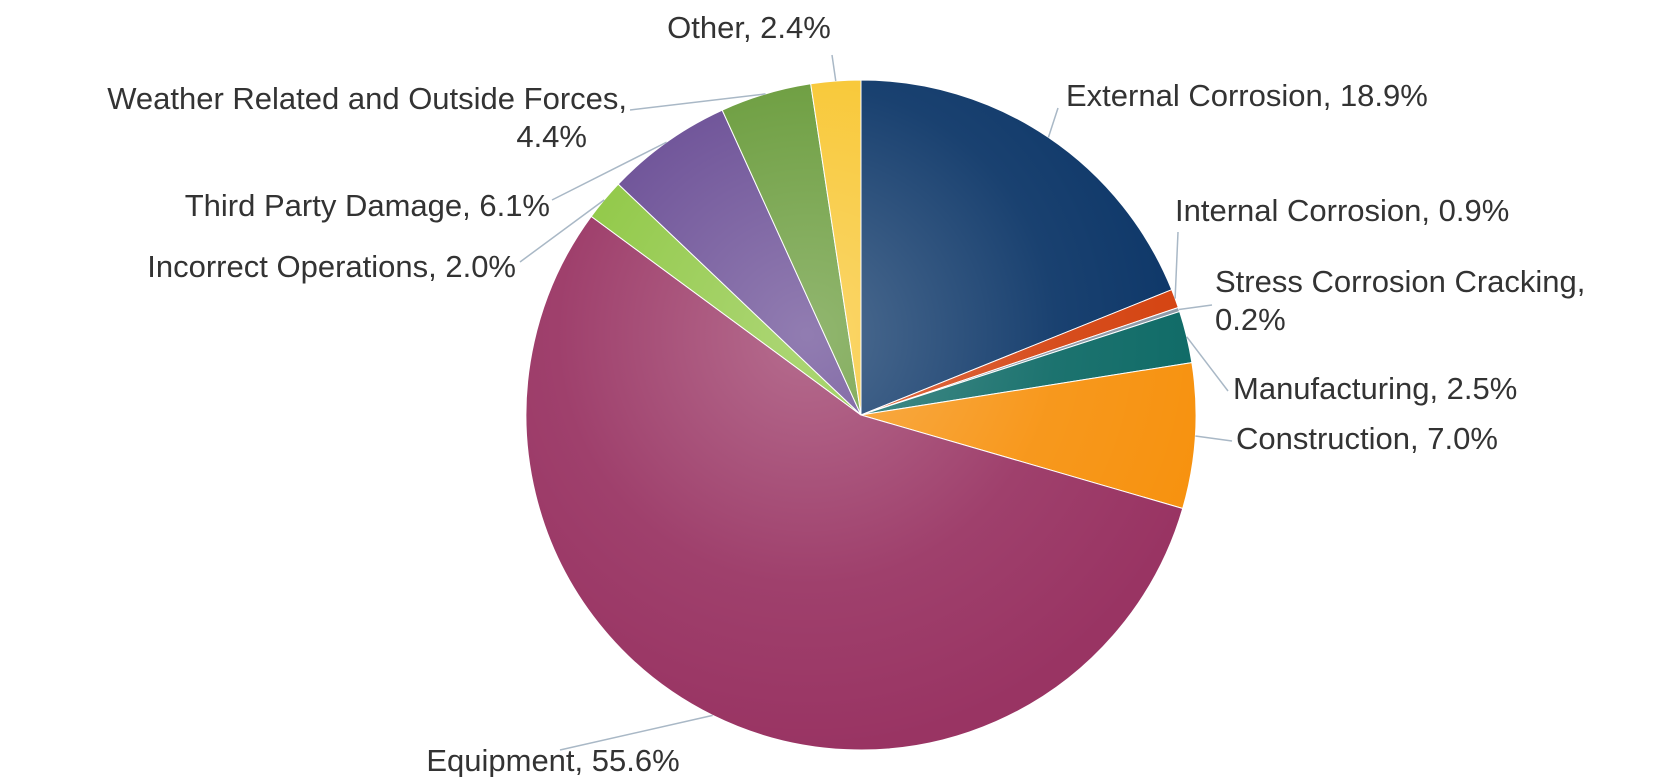 The image size is (1659, 777). I want to click on data-label: Equipment, 55.6%, so click(552, 760).